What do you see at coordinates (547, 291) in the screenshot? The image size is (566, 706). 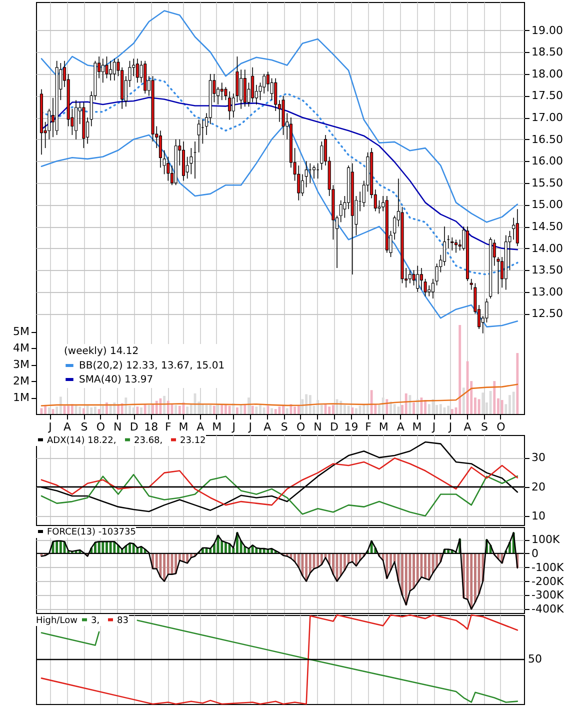 I see `y-tick-label: 13.00` at bounding box center [547, 291].